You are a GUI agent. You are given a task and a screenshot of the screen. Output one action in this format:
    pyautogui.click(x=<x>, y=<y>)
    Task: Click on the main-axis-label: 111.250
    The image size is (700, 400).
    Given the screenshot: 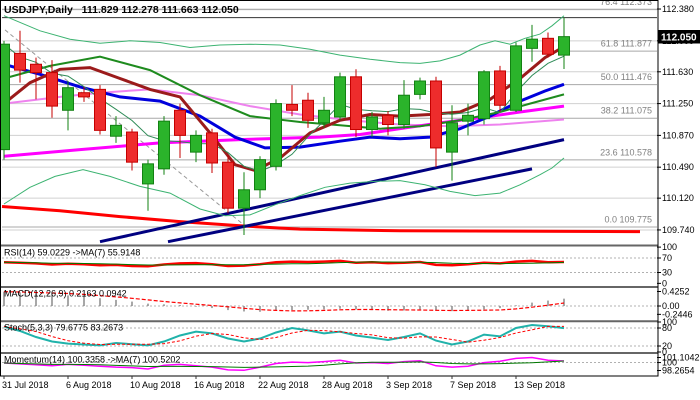 What is the action you would take?
    pyautogui.click(x=677, y=104)
    